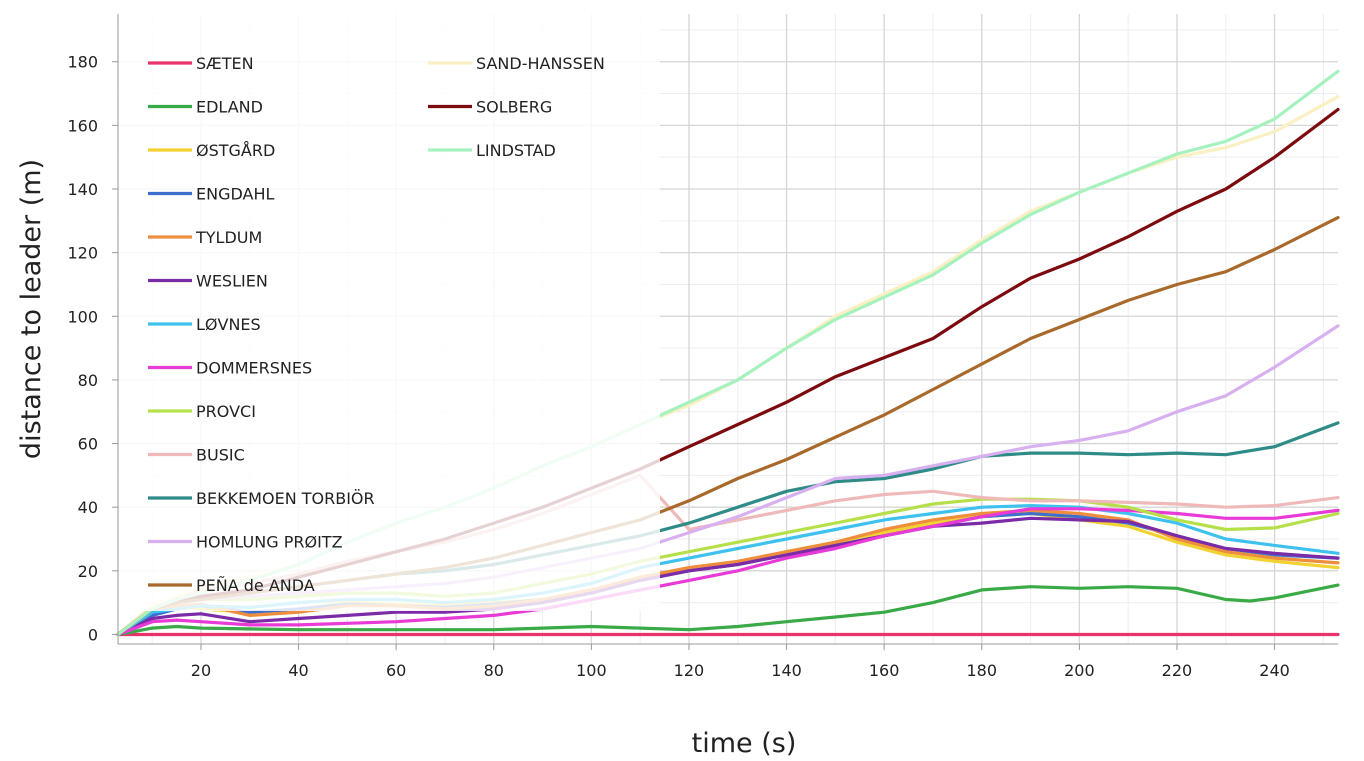 This screenshot has height=761, width=1364. I want to click on x-tick-label: 100, so click(591, 670).